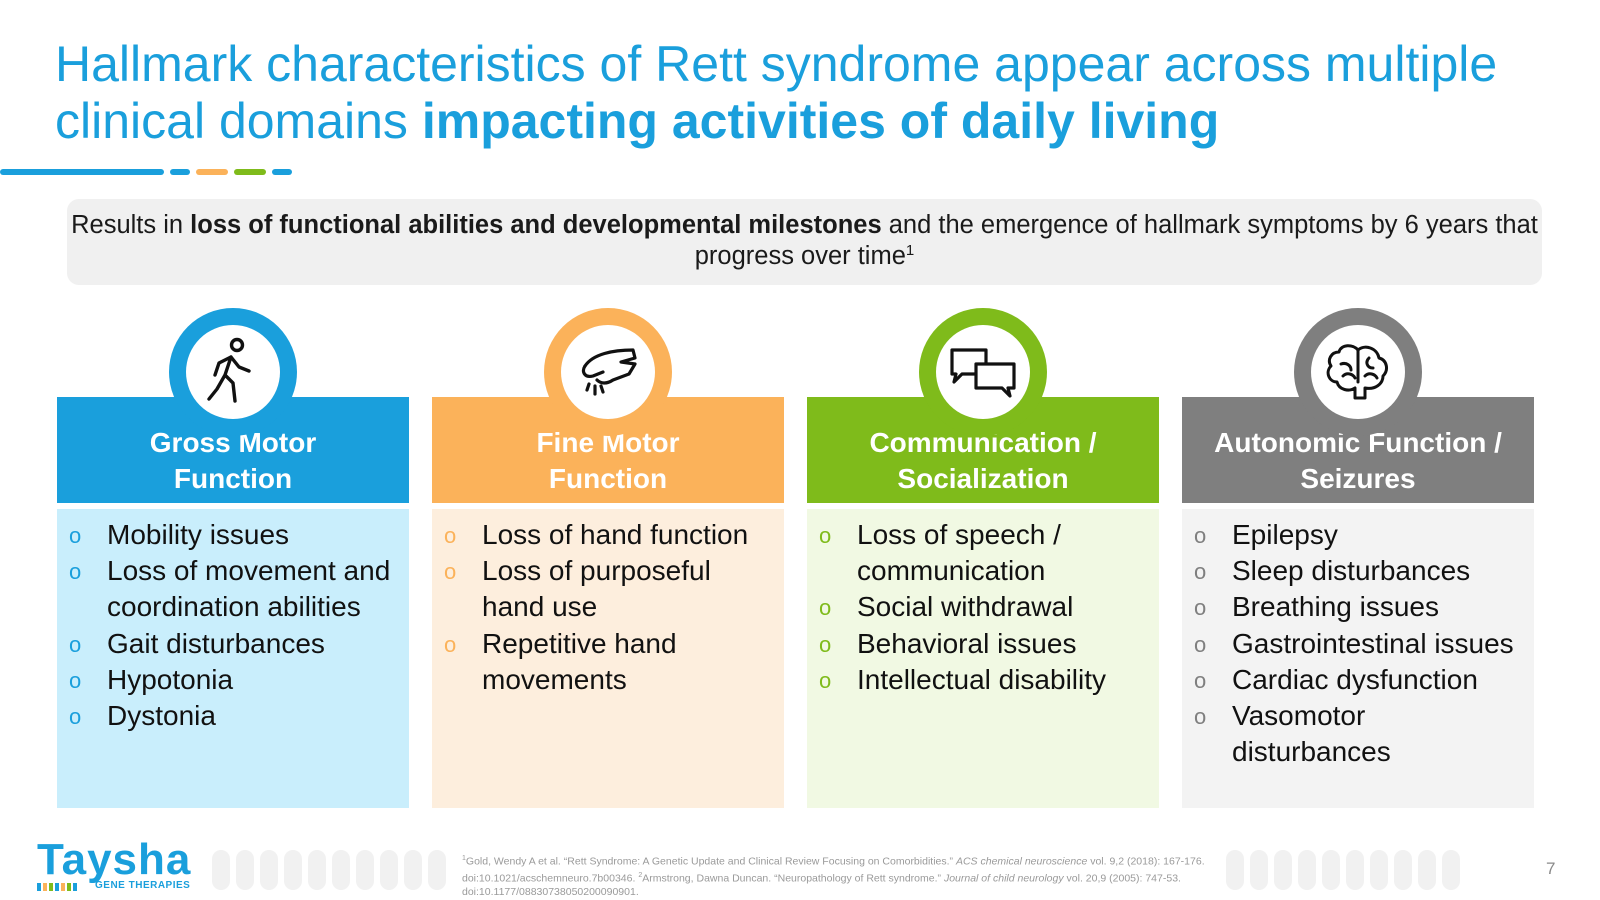  I want to click on list-item: o Gait disturbances, so click(234, 644).